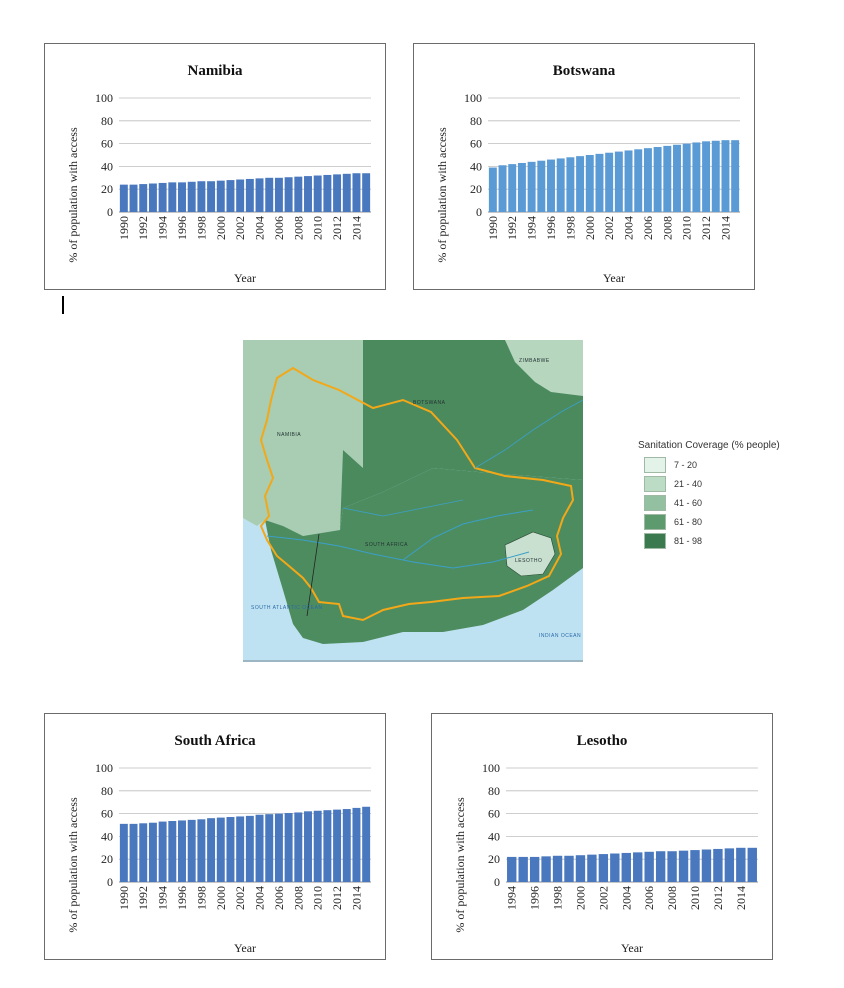 Image resolution: width=844 pixels, height=988 pixels. Describe the element at coordinates (289, 435) in the screenshot. I see `map-label-namibia: NAMIBIA` at that location.